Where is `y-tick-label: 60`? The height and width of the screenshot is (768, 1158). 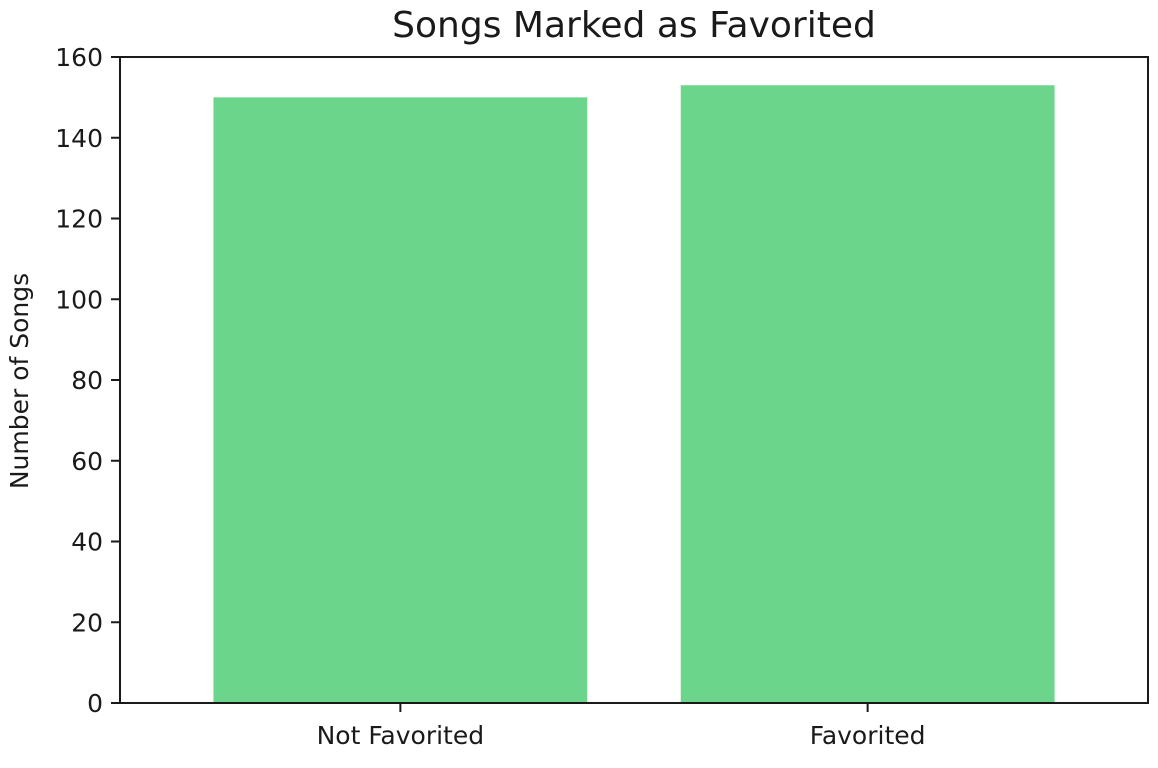
y-tick-label: 60 is located at coordinates (87, 461).